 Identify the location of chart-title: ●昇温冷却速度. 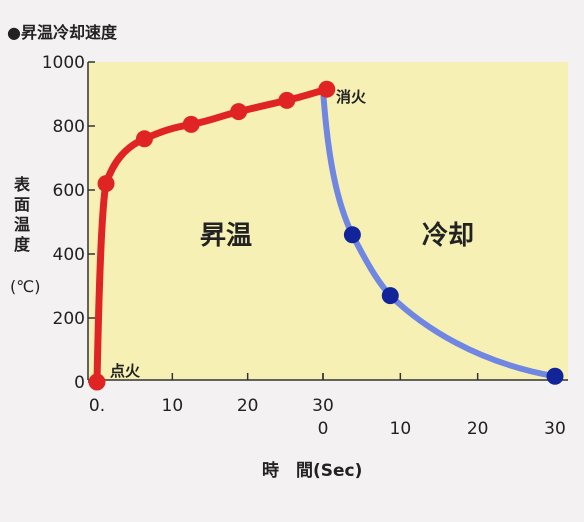
(62, 32).